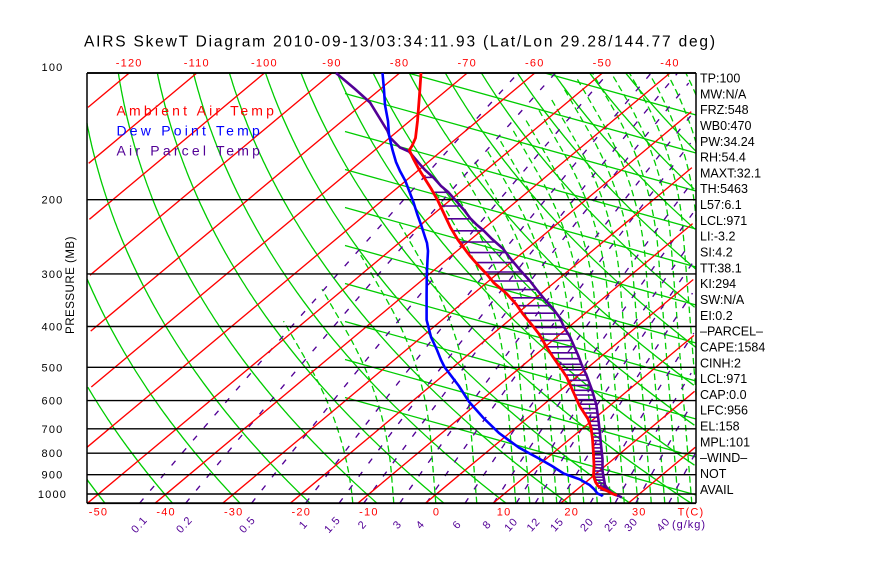 The width and height of the screenshot is (870, 565). I want to click on svg-text: (g/kg), so click(689, 525).